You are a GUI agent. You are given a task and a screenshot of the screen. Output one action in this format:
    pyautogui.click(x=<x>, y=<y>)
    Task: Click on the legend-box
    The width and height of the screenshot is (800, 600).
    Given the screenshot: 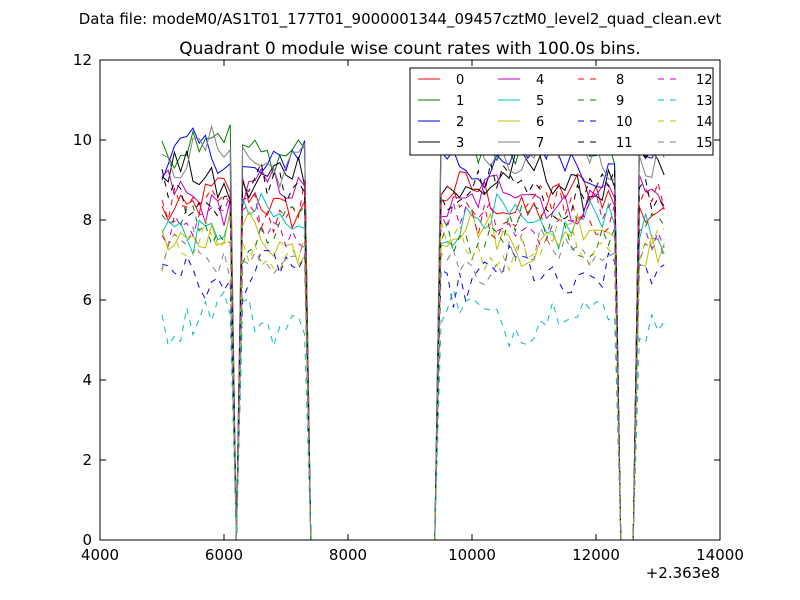 What is the action you would take?
    pyautogui.click(x=561, y=111)
    